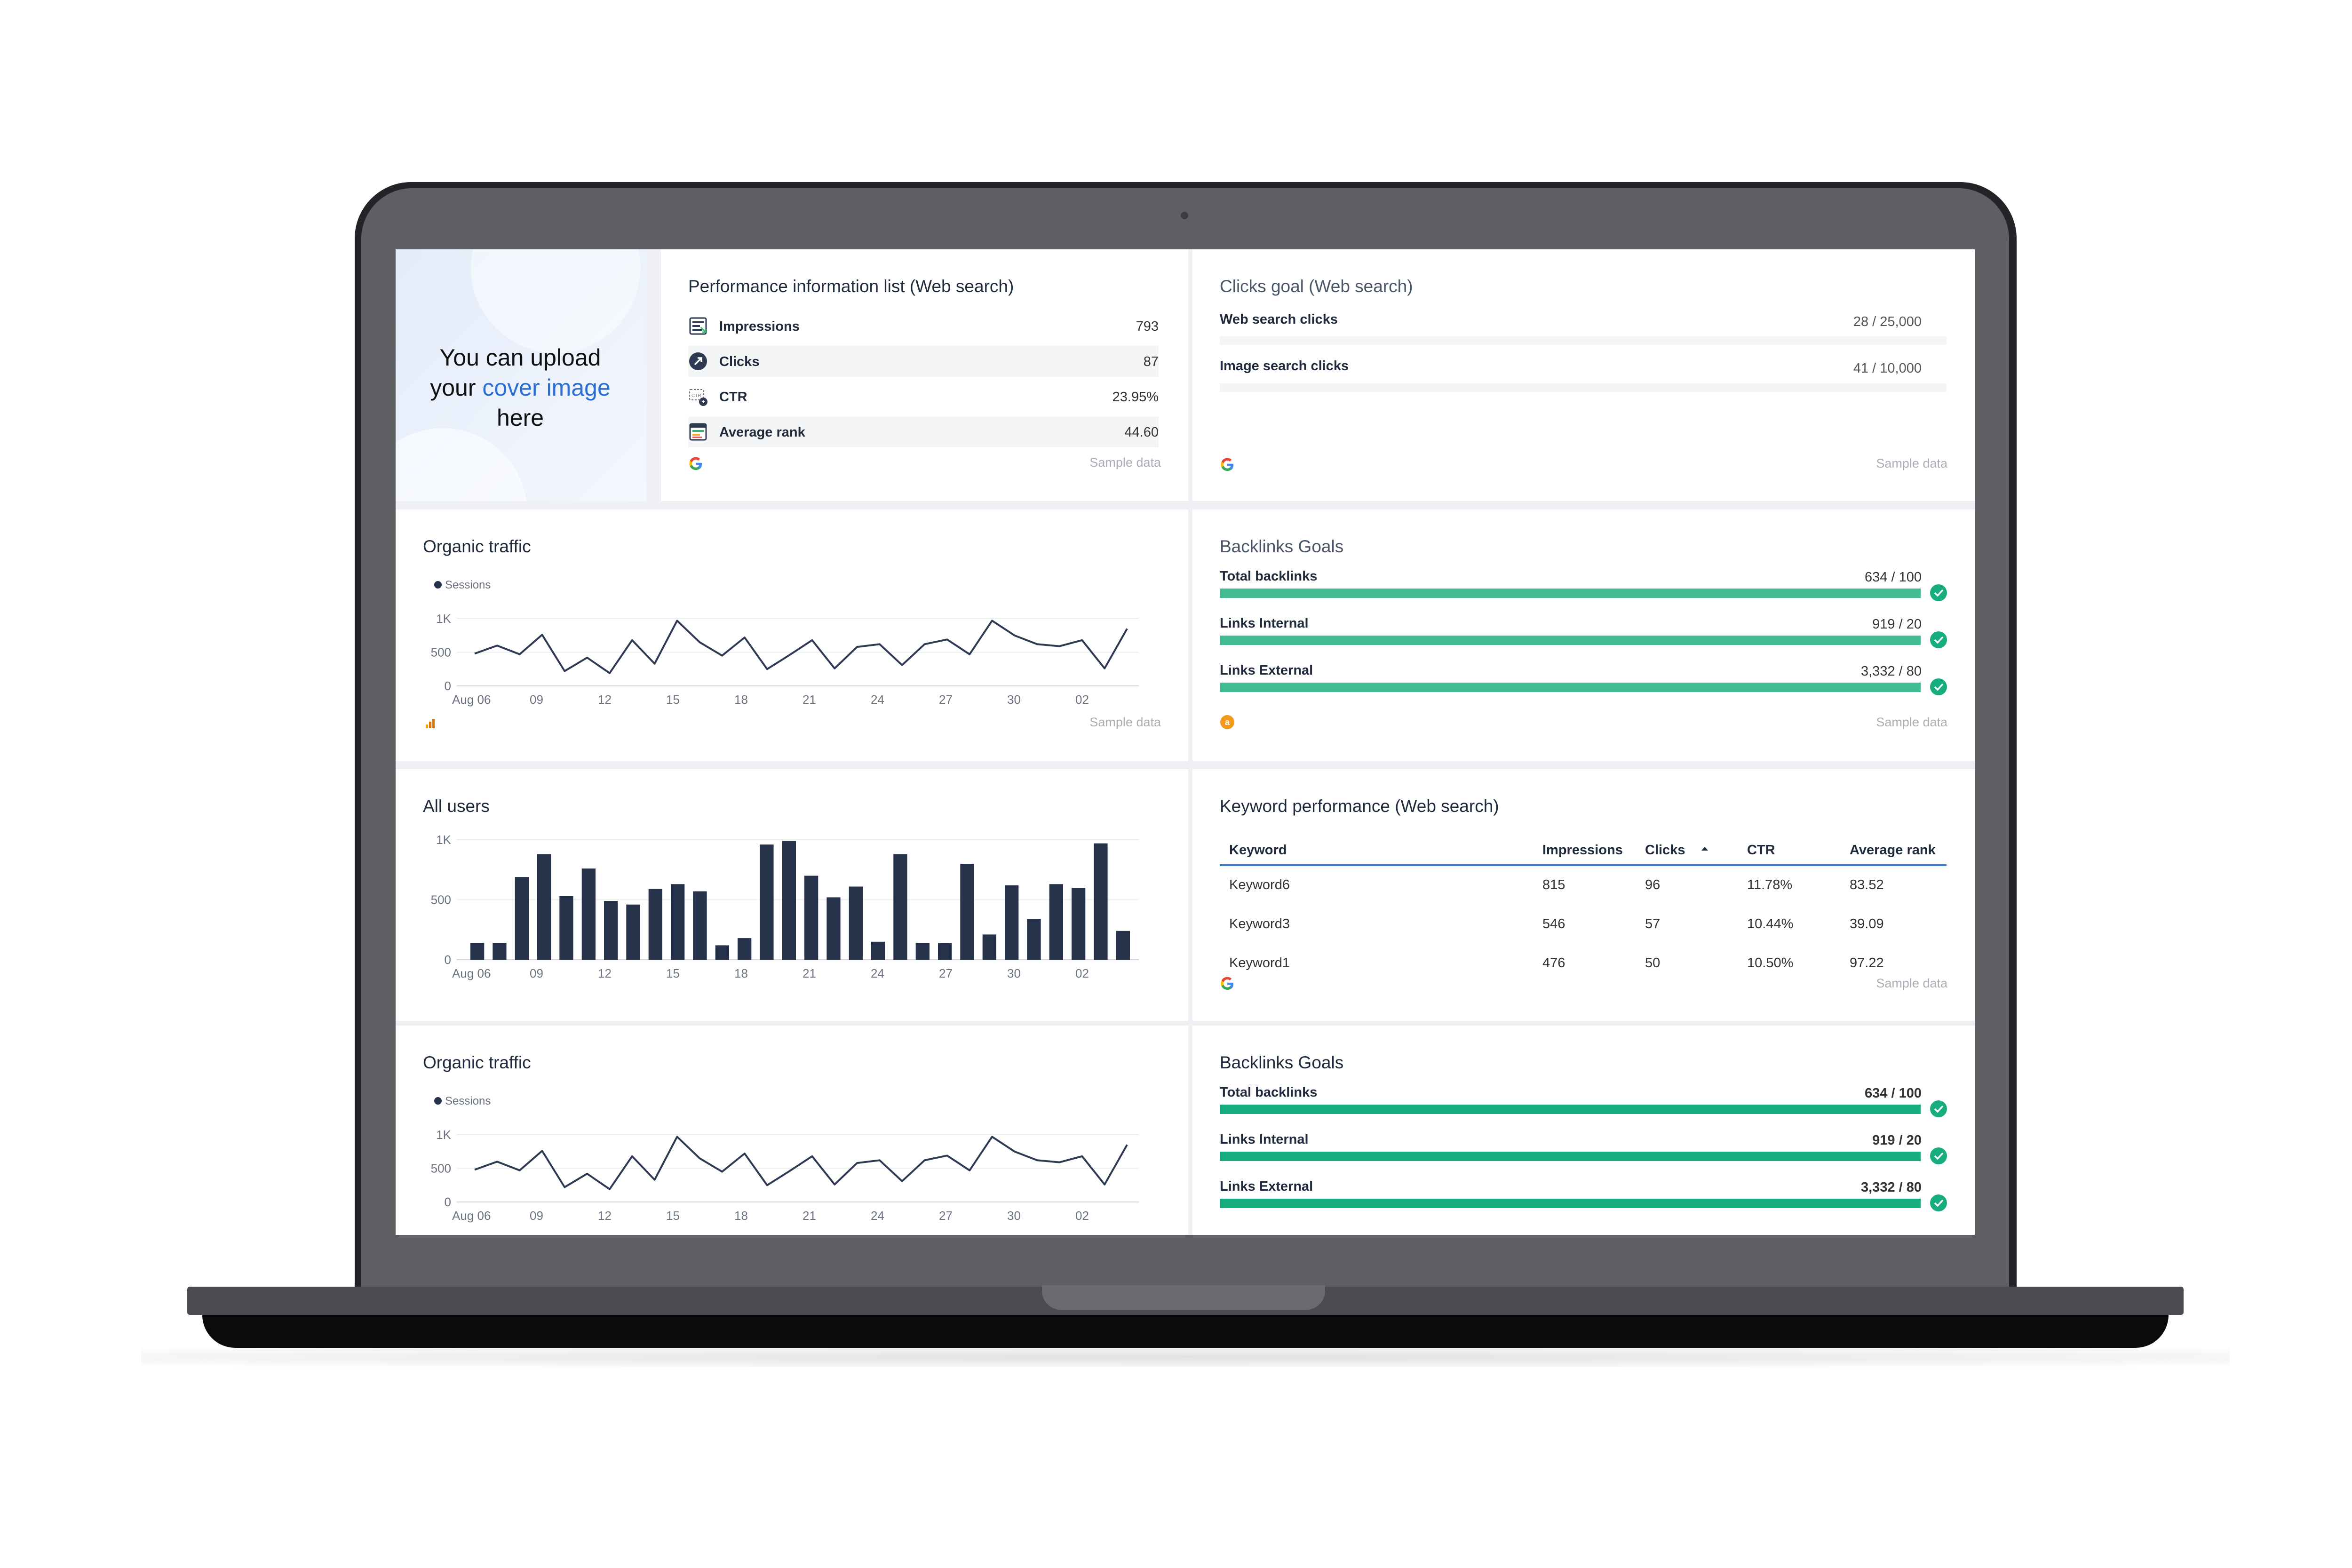 The height and width of the screenshot is (1568, 2352). What do you see at coordinates (785, 643) in the screenshot?
I see `organic-traffic-chart: 0 500 1K Aug 06 09 12 15 18 21 24 27 30 02 Sessions` at bounding box center [785, 643].